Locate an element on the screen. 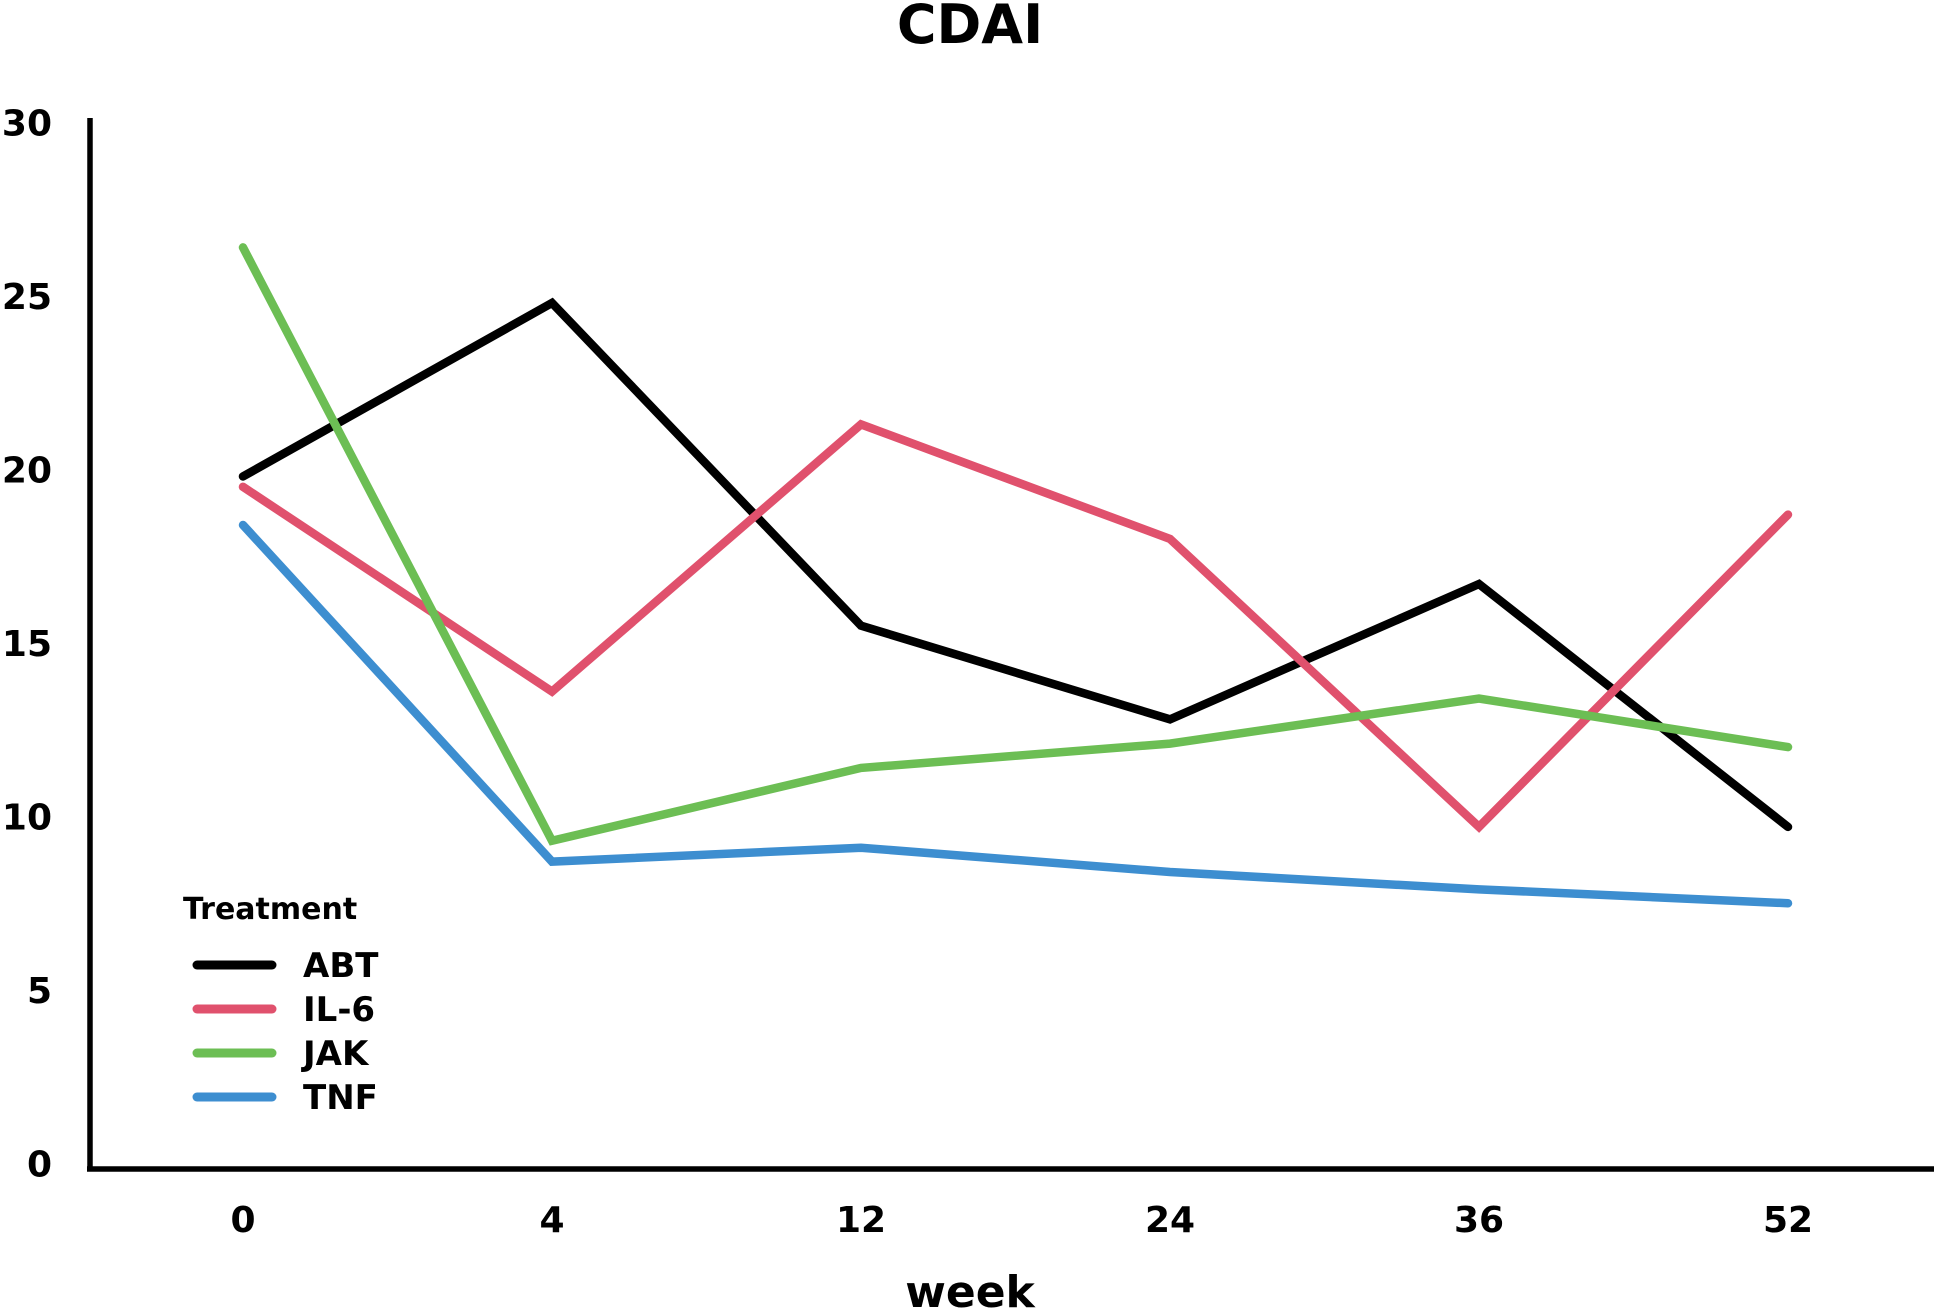 The image size is (1934, 1316). legend-title: Treatment is located at coordinates (270, 909).